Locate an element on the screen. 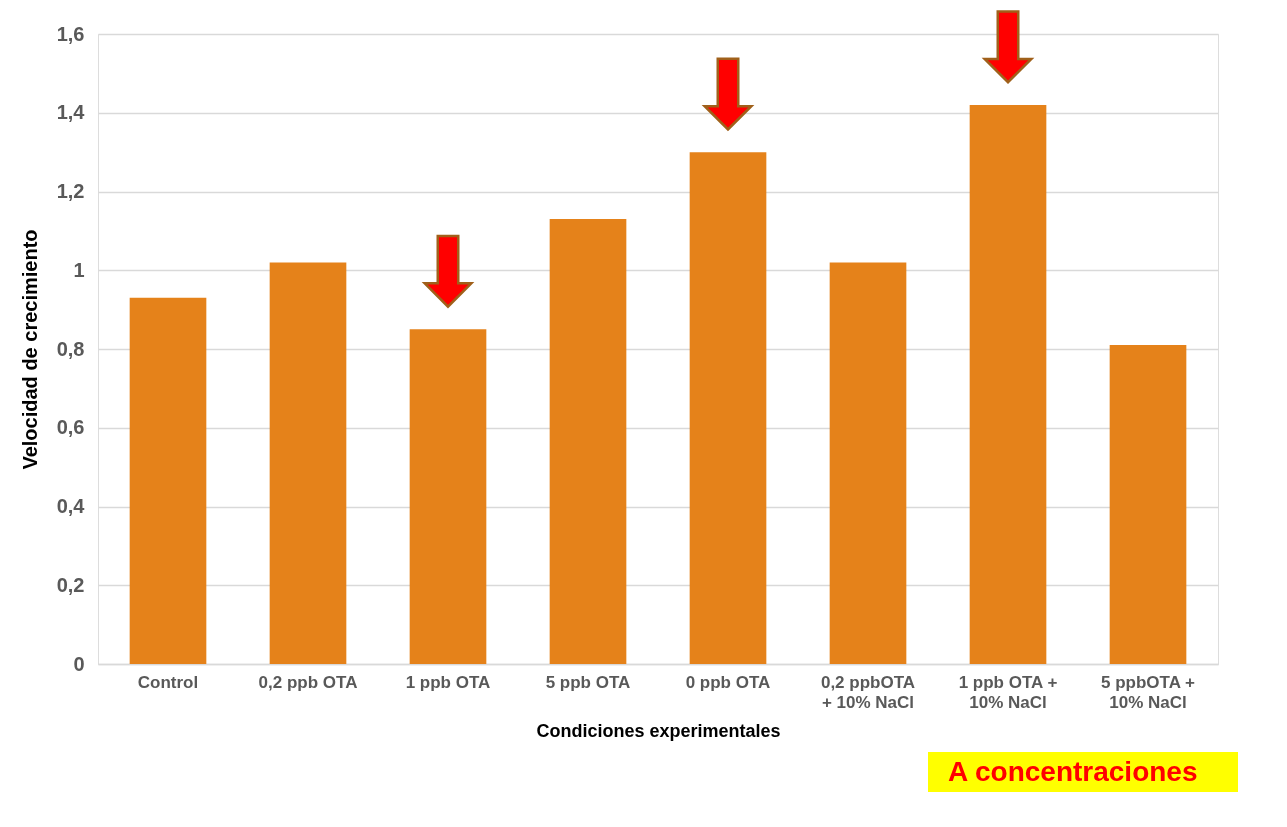 The height and width of the screenshot is (827, 1287). y-tick-label: 1,2 is located at coordinates (70, 191).